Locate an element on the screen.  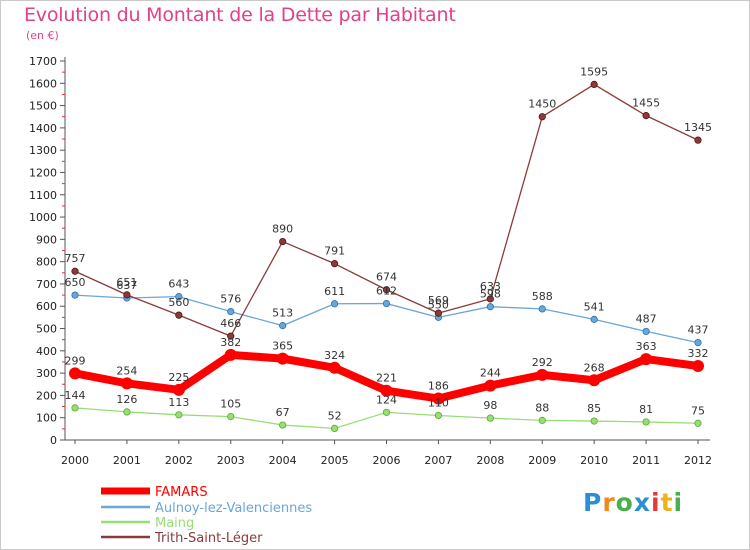
data-label: 299 is located at coordinates (75, 360).